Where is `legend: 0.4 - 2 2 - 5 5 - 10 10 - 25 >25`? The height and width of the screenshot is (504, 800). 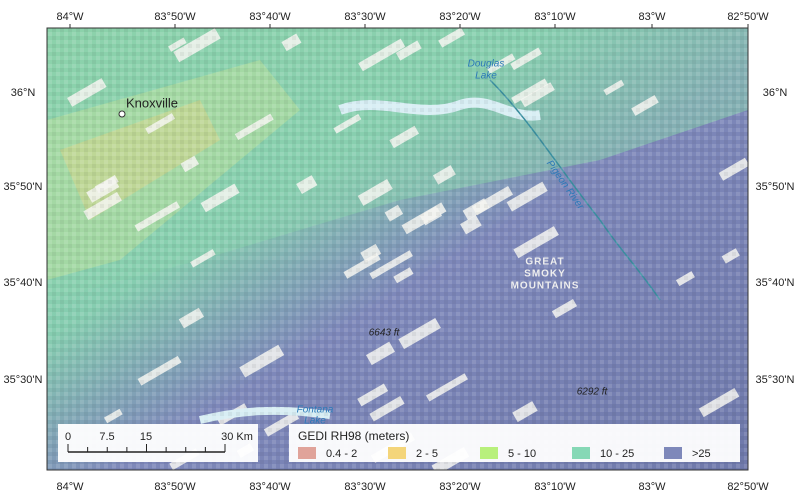
legend: 0.4 - 2 2 - 5 5 - 10 10 - 25 >25 is located at coordinates (504, 453).